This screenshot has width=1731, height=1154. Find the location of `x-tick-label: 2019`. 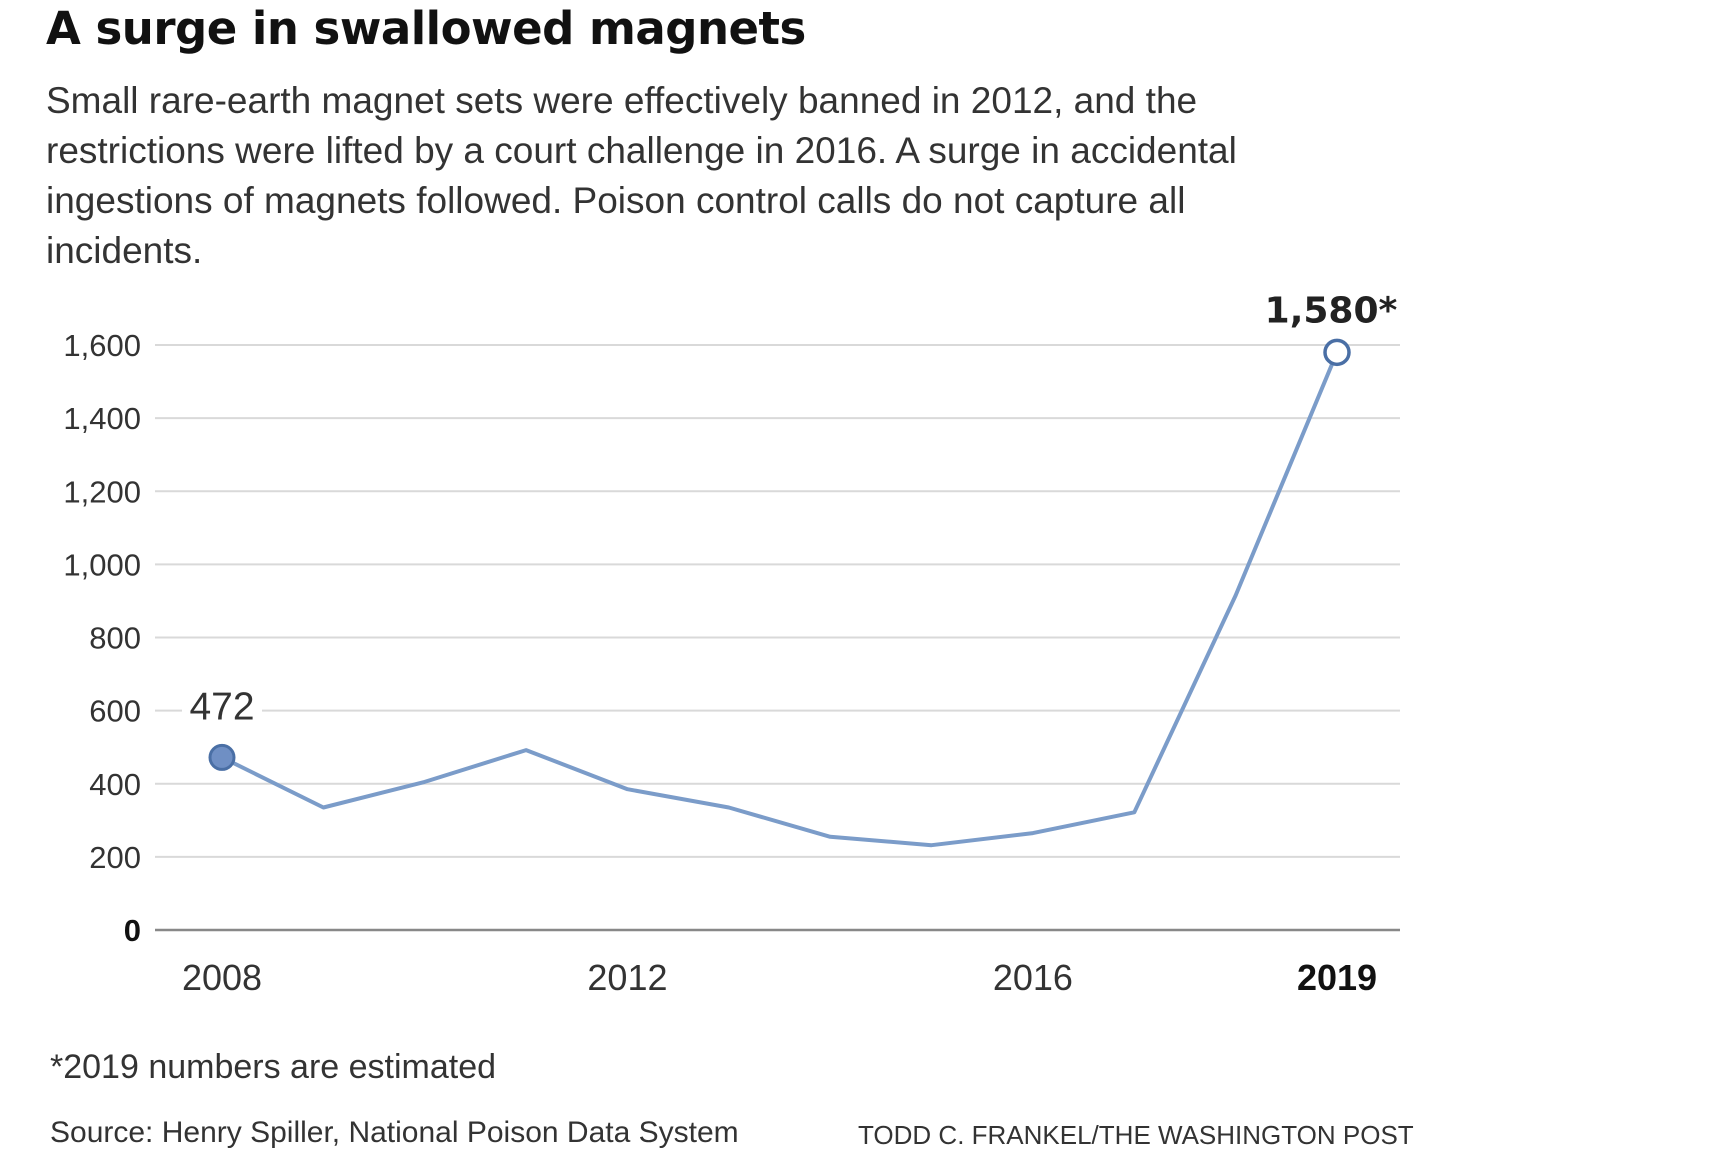

x-tick-label: 2019 is located at coordinates (1337, 977).